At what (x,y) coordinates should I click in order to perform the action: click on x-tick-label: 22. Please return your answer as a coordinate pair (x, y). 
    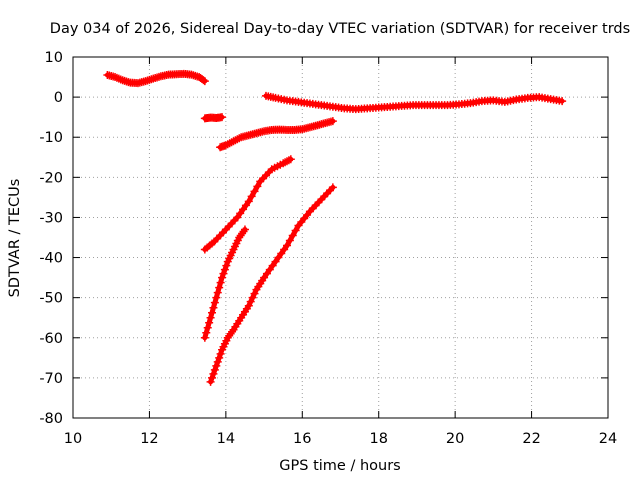
    Looking at the image, I should click on (531, 439).